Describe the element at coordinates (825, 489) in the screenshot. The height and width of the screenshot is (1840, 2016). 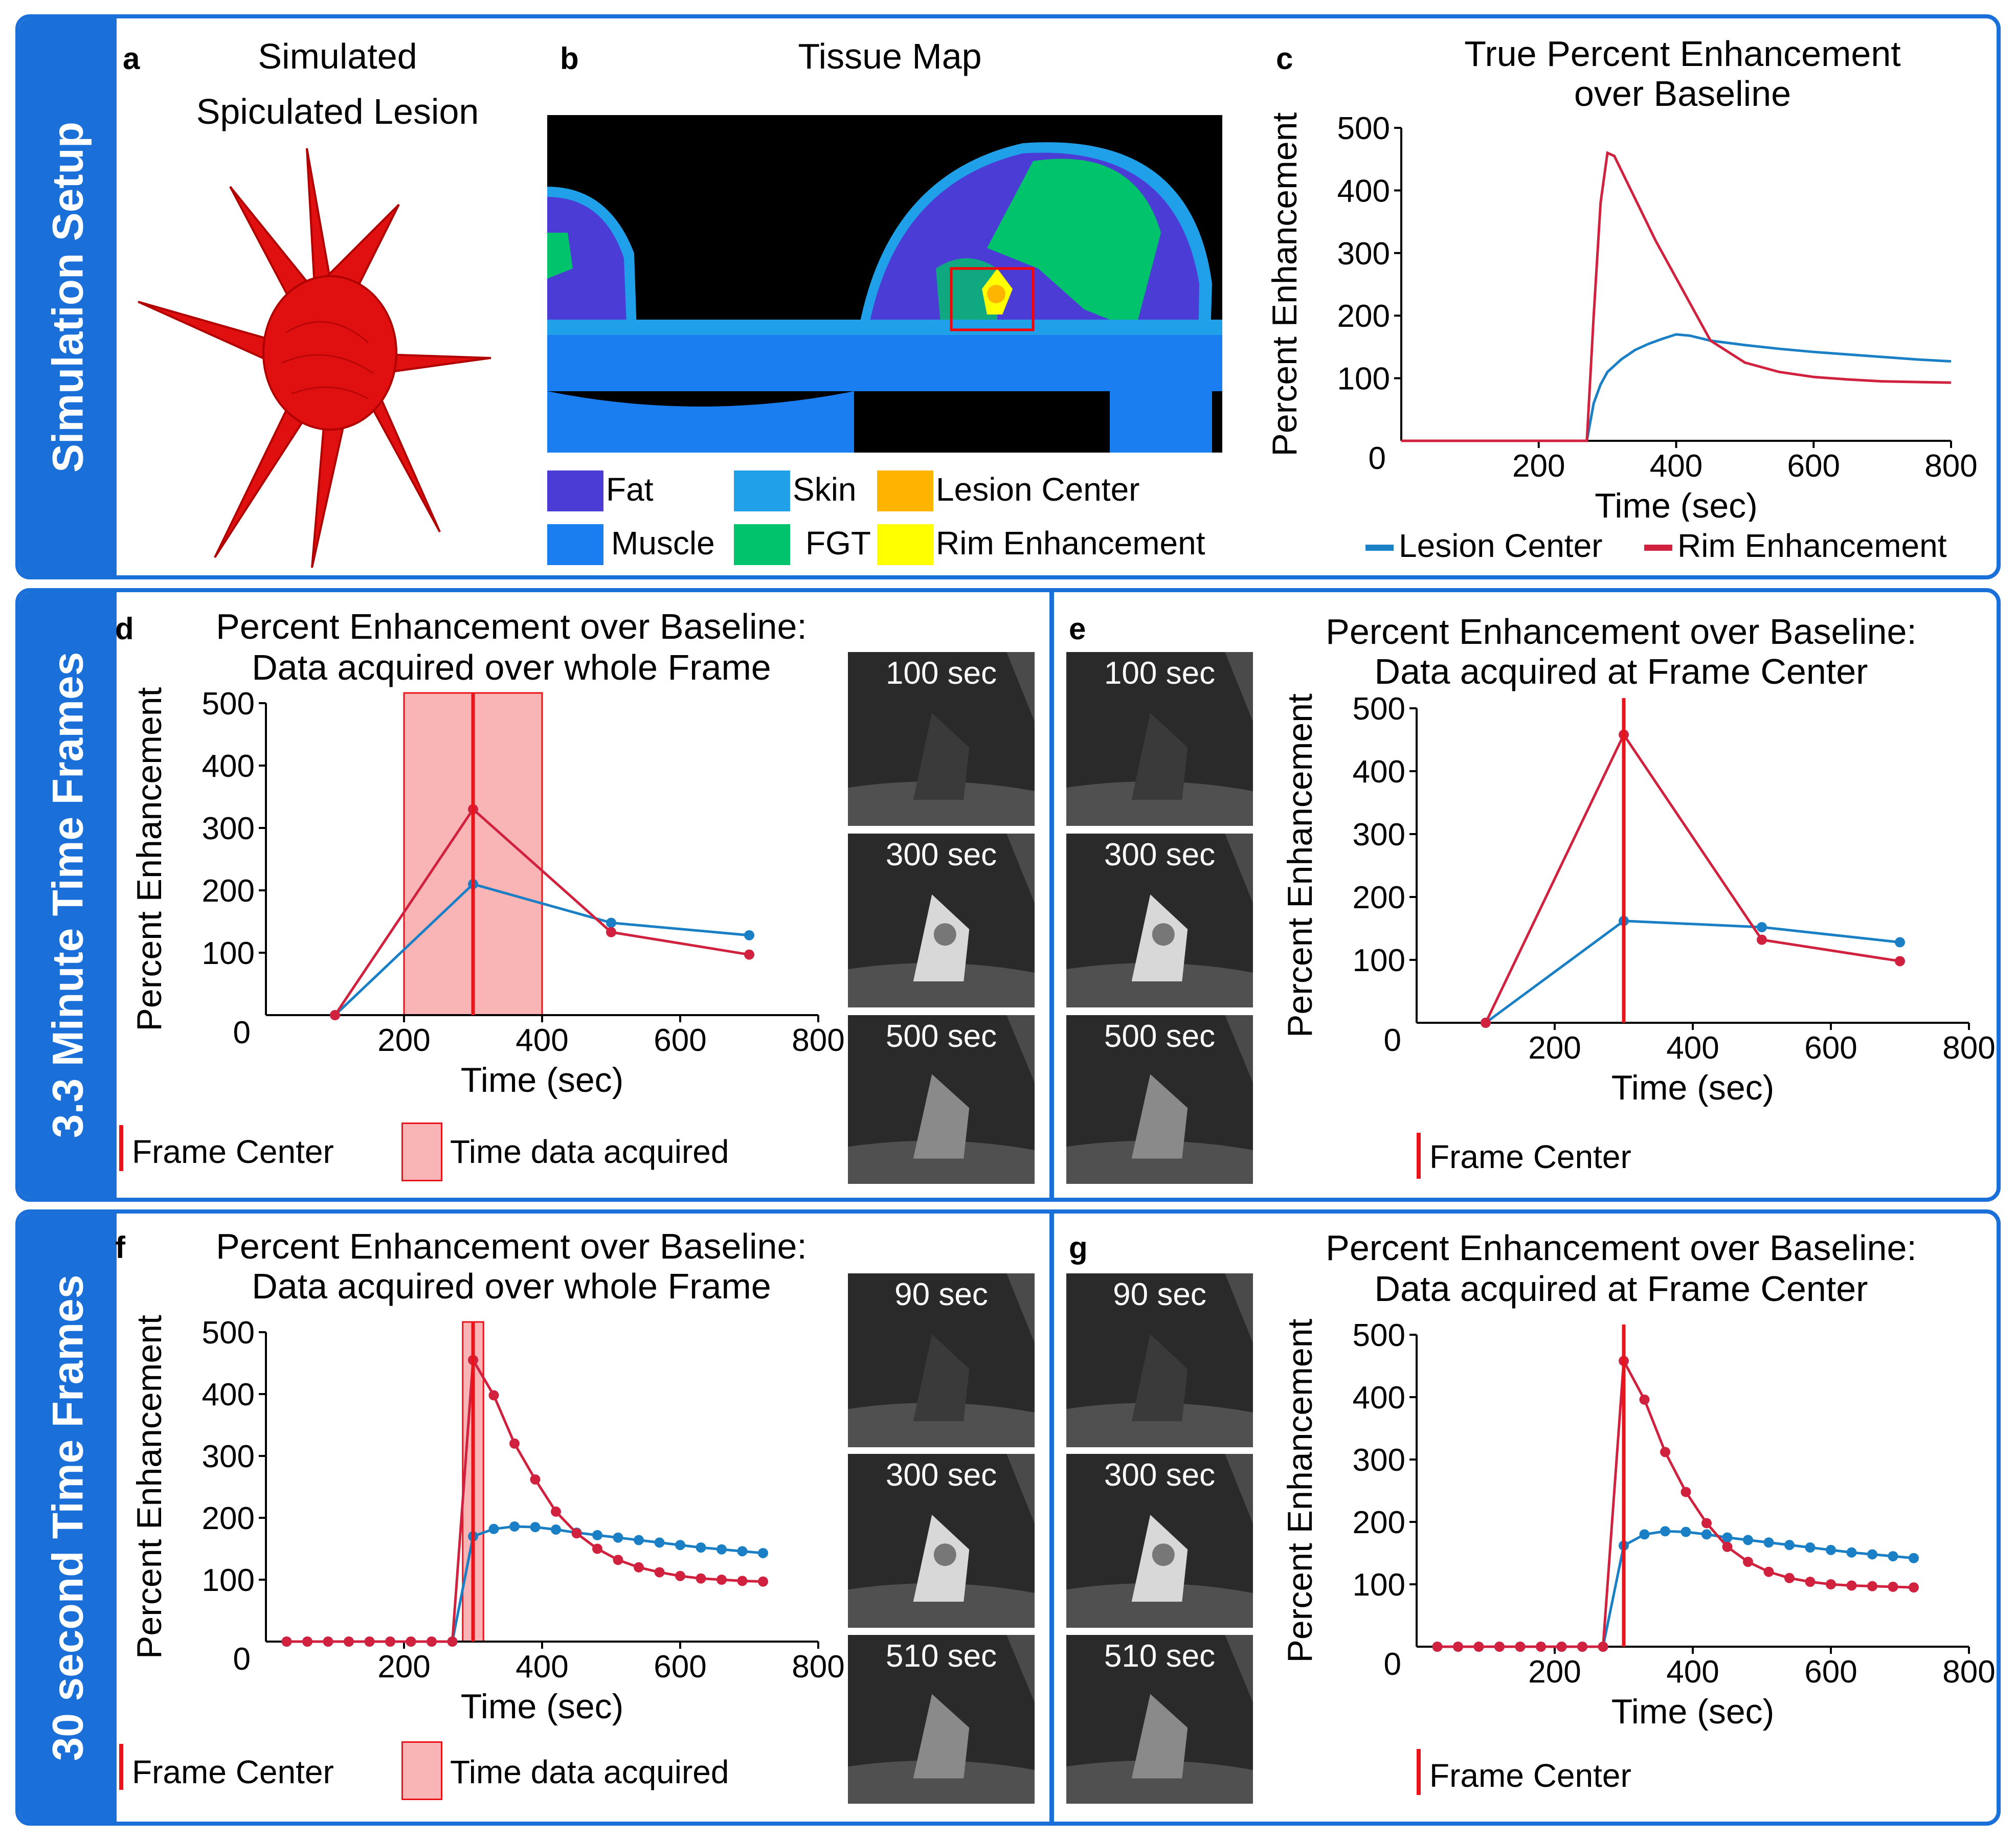
I see `legend-label-skin: Skin` at that location.